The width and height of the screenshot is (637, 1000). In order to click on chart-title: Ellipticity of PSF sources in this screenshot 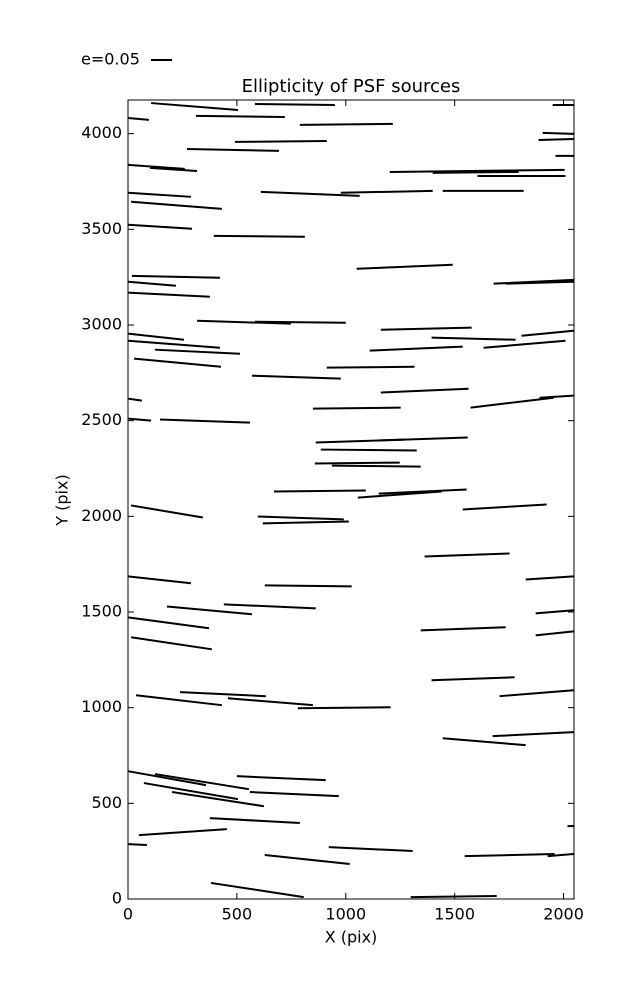, I will do `click(351, 86)`.